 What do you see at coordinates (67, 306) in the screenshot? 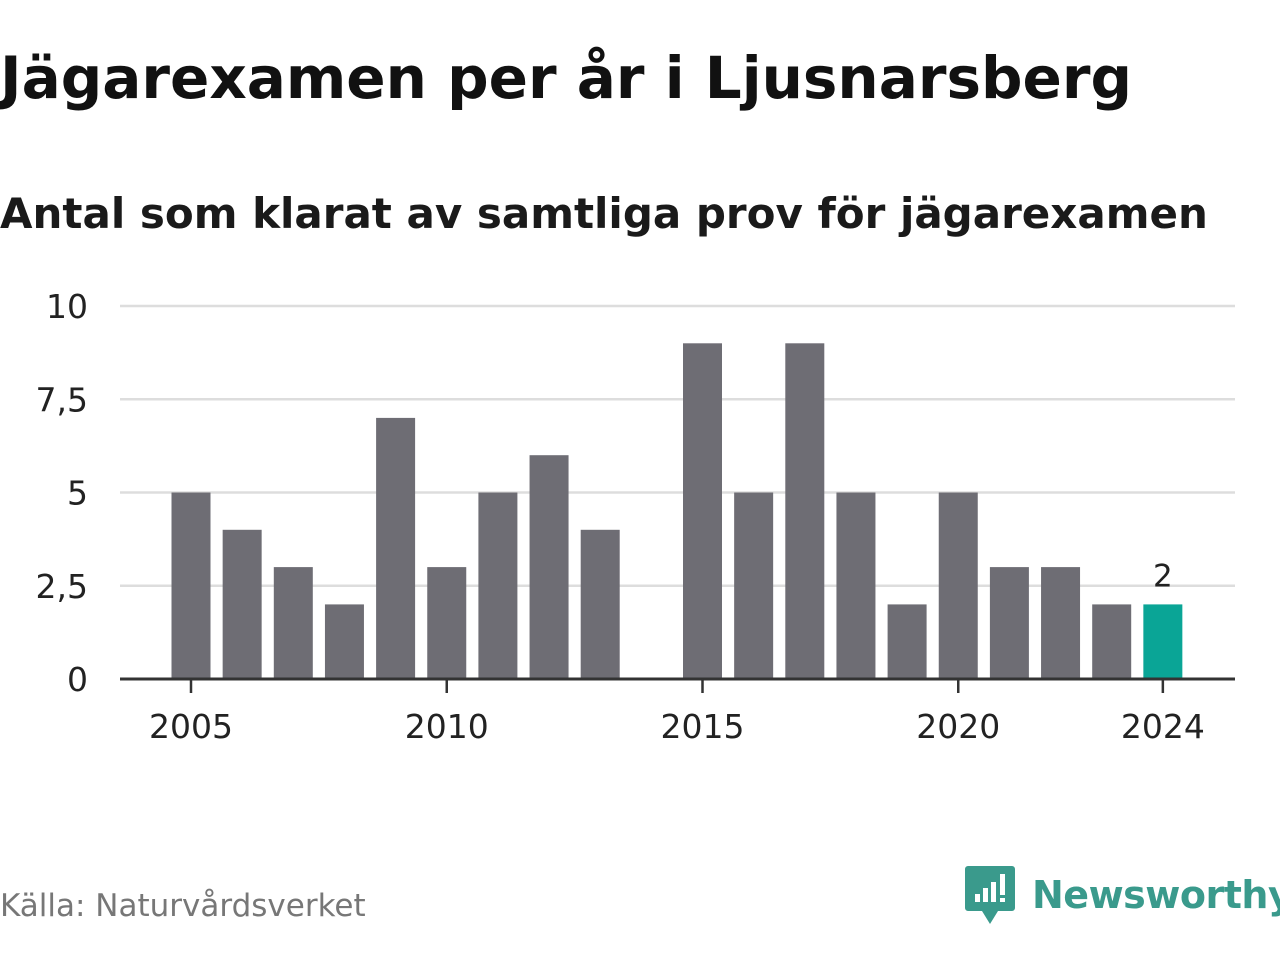
I see `y-tick-label: 10` at bounding box center [67, 306].